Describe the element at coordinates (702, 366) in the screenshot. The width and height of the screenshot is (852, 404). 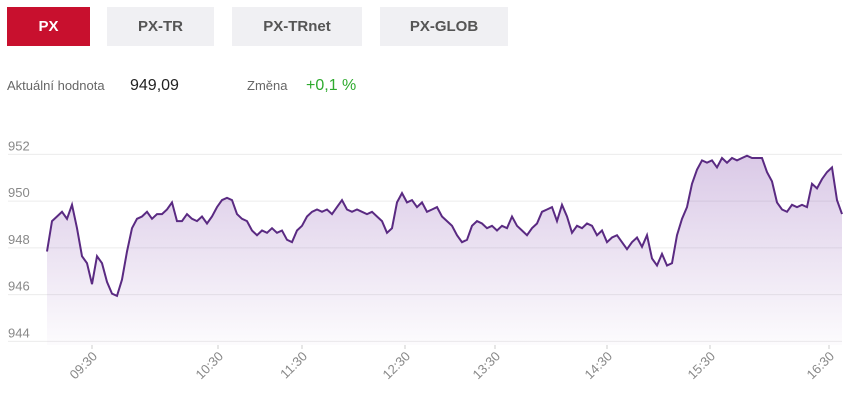
I see `x-tick-label: 15:30` at that location.